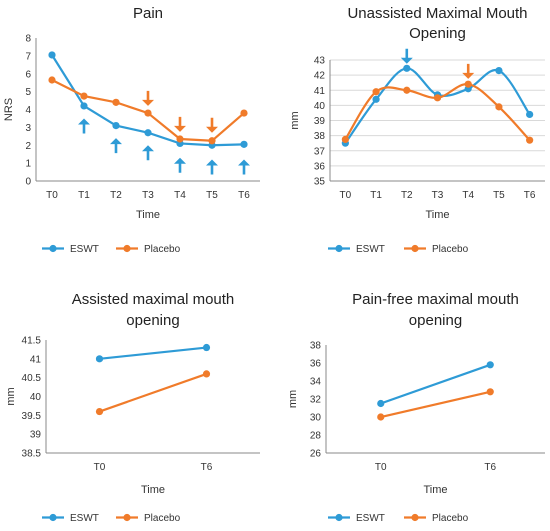 The height and width of the screenshot is (531, 550). Describe the element at coordinates (468, 195) in the screenshot. I see `x-tick-label: T4` at that location.